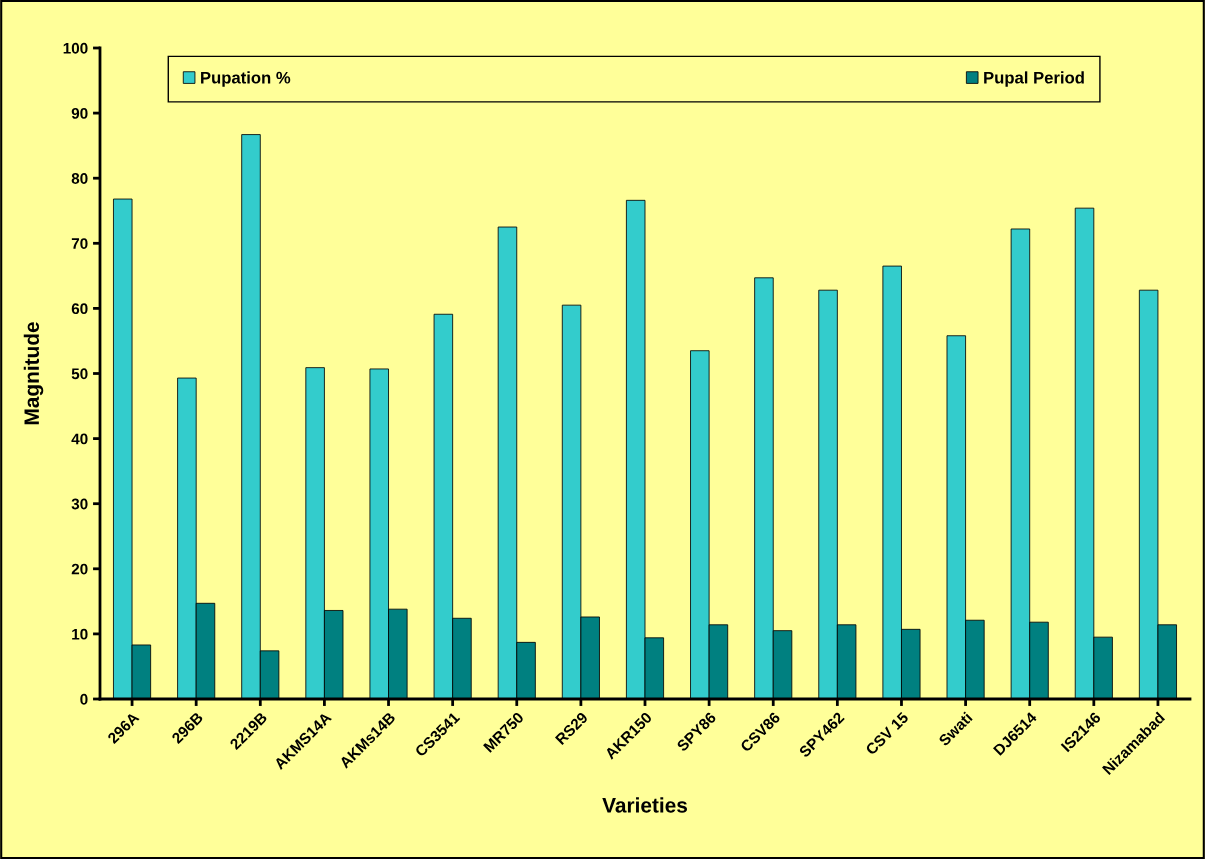  I want to click on y-tick-label: 20, so click(79, 569).